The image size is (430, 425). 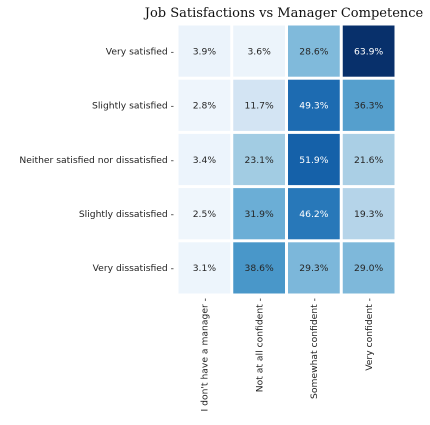 What do you see at coordinates (140, 51) in the screenshot?
I see `row-label-very-satisfied: Very satisfied -` at bounding box center [140, 51].